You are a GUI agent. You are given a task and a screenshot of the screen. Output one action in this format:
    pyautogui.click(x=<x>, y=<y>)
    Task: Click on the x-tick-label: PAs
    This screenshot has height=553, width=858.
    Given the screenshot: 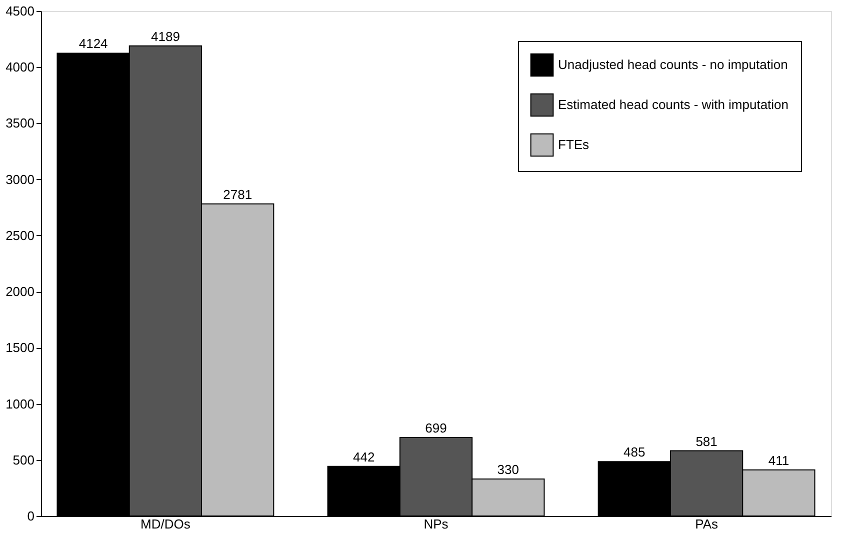 What is the action you would take?
    pyautogui.click(x=706, y=524)
    